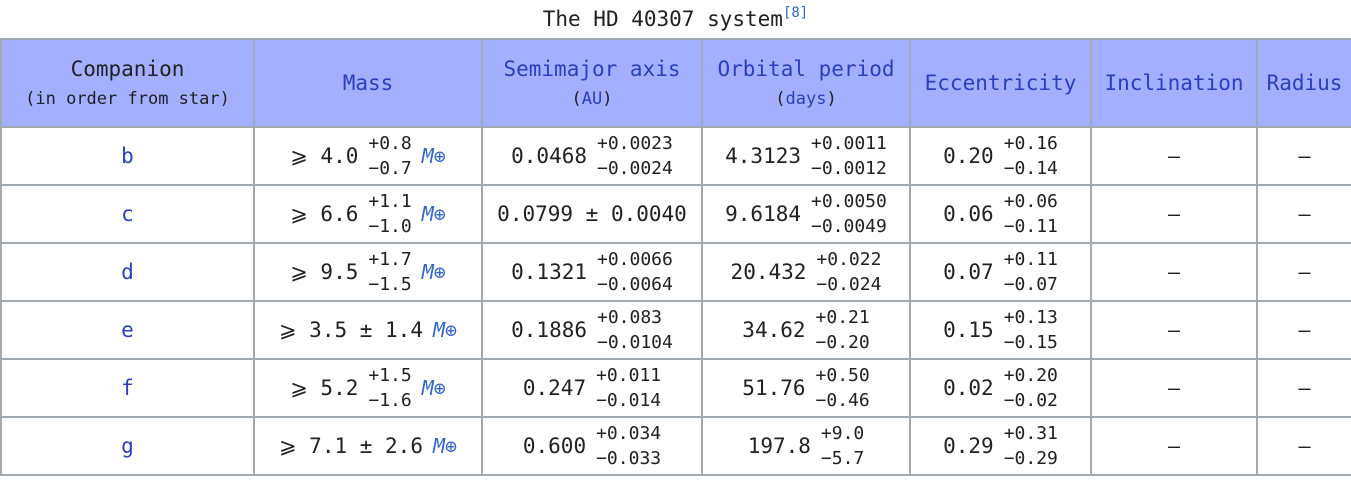 The height and width of the screenshot is (489, 1351). What do you see at coordinates (1000, 388) in the screenshot?
I see `ecc-cell: 0.02 +0.20 −0.02` at bounding box center [1000, 388].